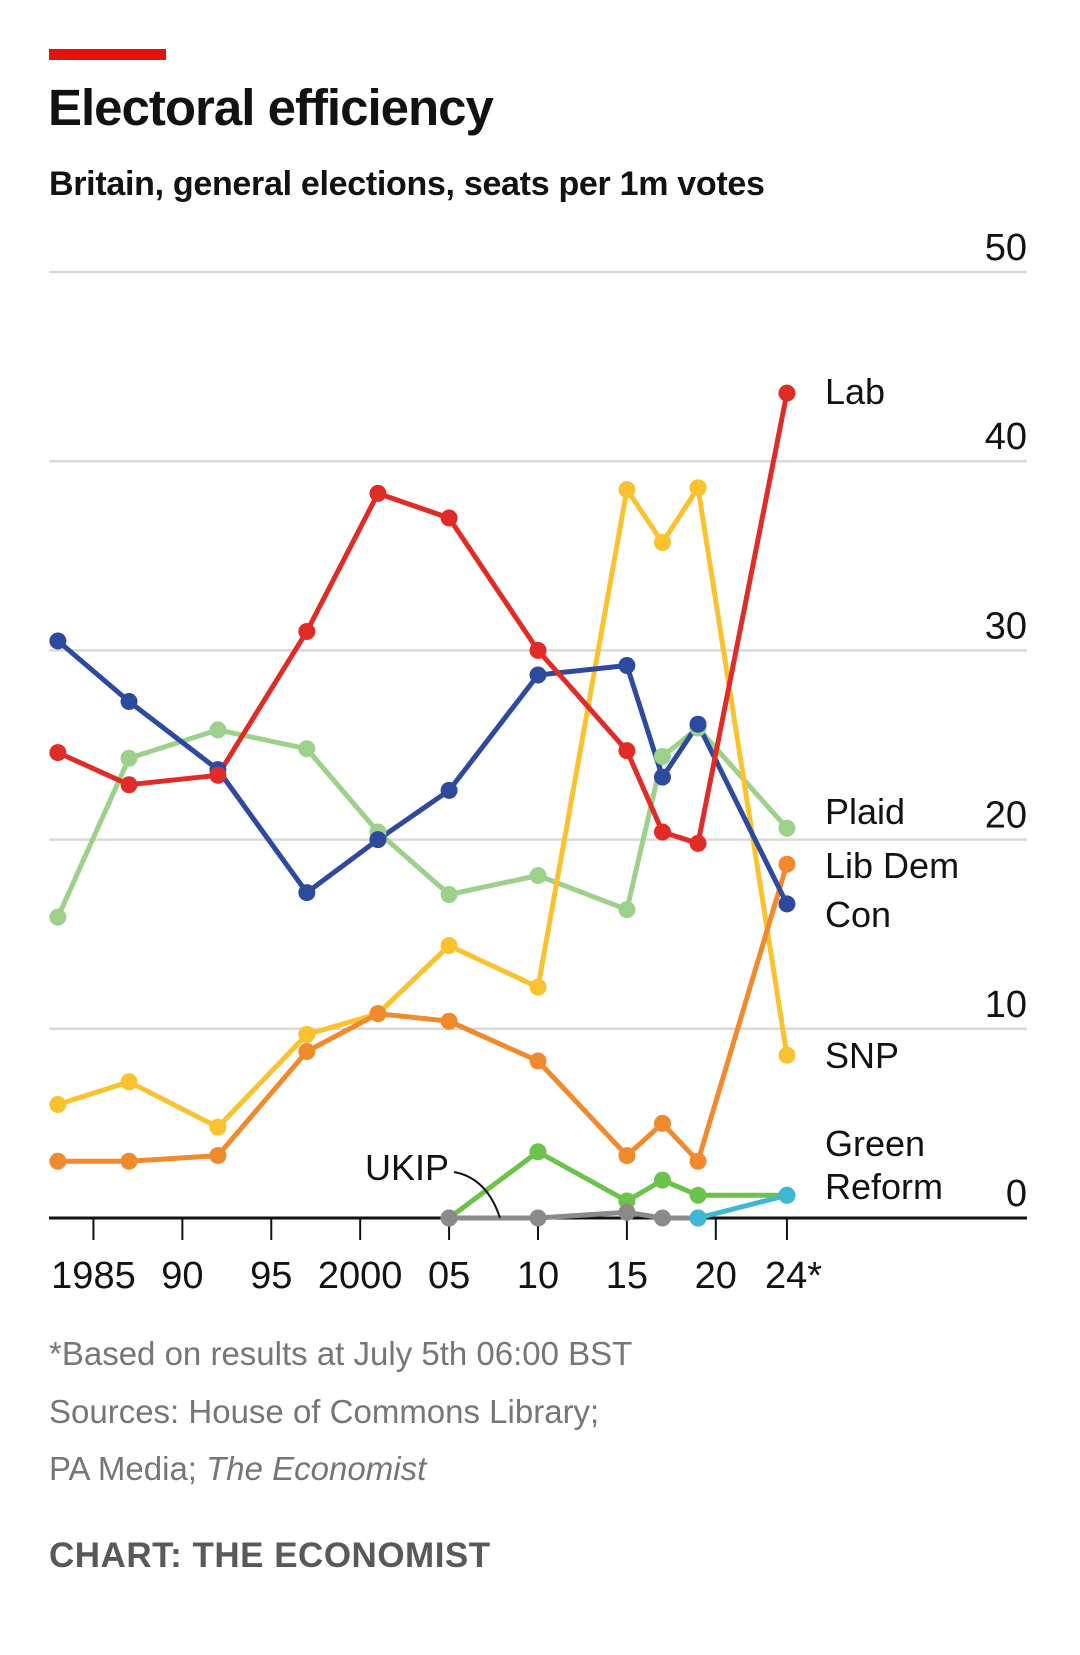  Describe the element at coordinates (787, 828) in the screenshot. I see `data-point-plaid-2024` at that location.